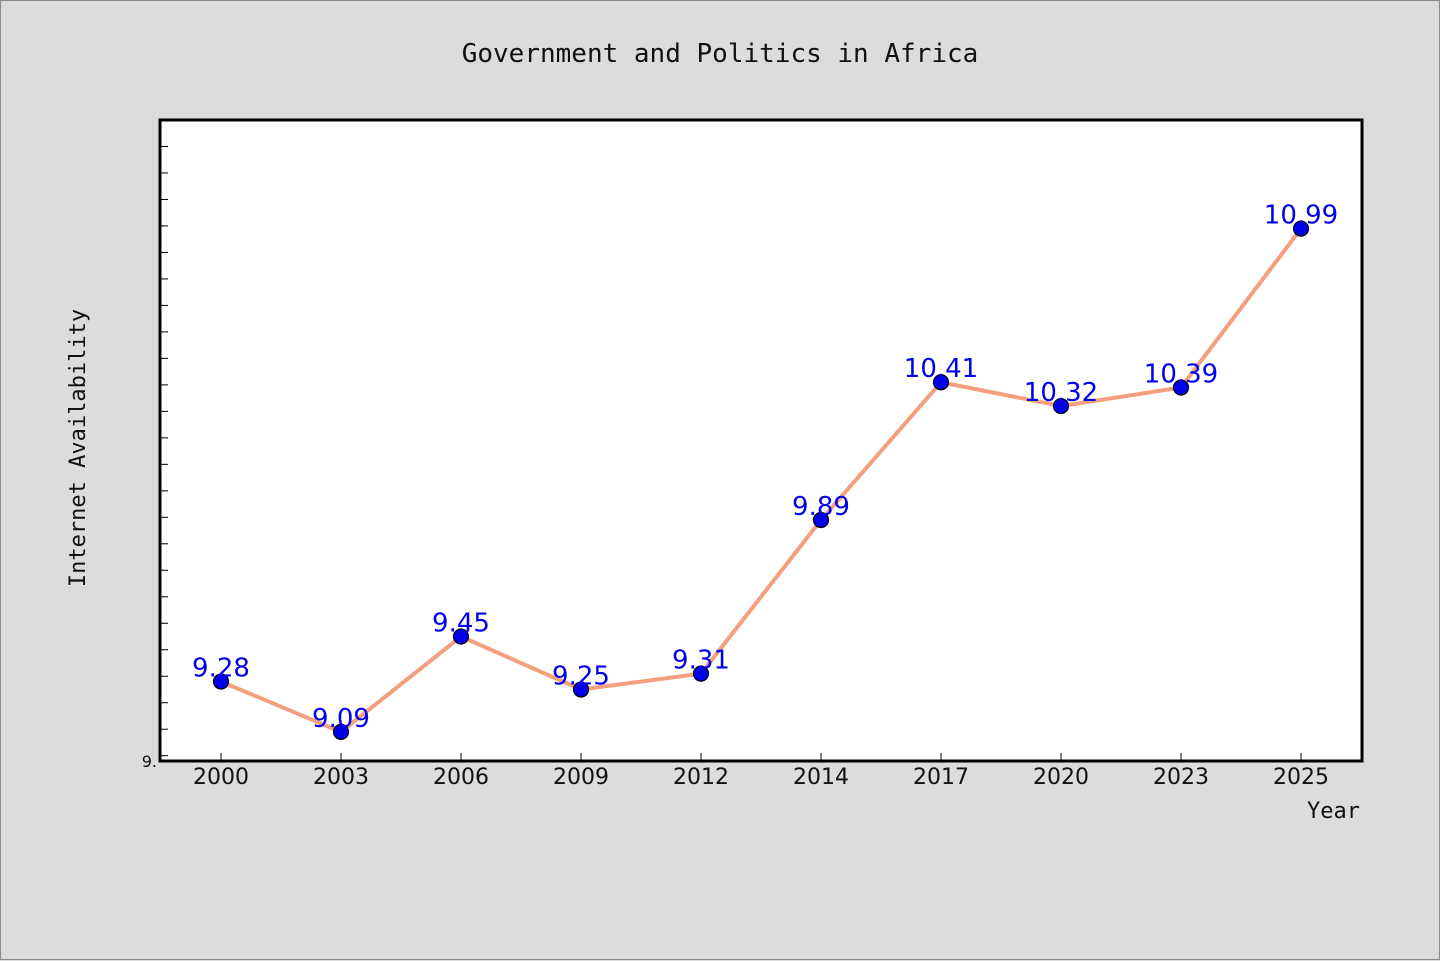 This screenshot has width=1440, height=961. What do you see at coordinates (1301, 777) in the screenshot?
I see `x-tick-label: 2025` at bounding box center [1301, 777].